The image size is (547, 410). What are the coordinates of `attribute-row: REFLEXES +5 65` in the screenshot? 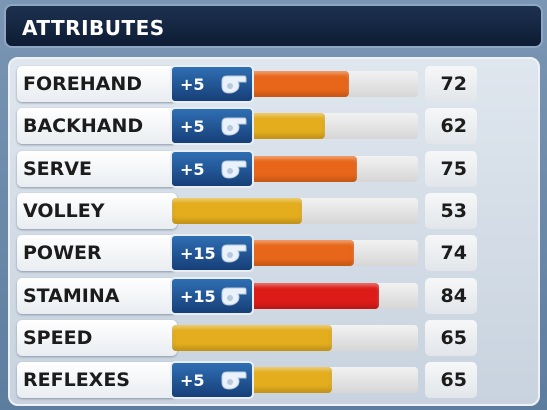 It's located at (247, 380).